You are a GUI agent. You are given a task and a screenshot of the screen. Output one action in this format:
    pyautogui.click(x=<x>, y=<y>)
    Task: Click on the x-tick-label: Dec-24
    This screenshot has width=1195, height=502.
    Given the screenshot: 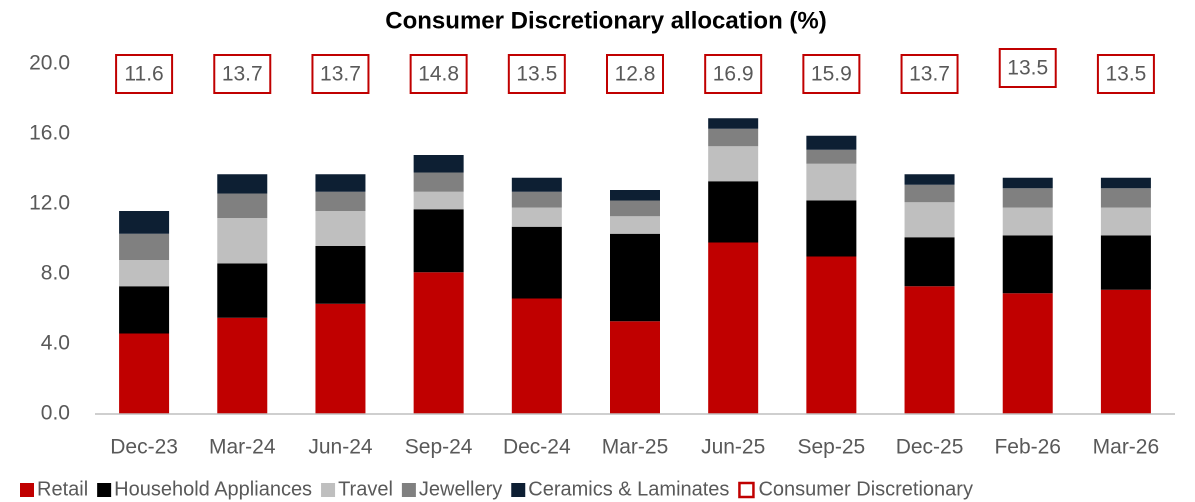 What is the action you would take?
    pyautogui.click(x=537, y=447)
    